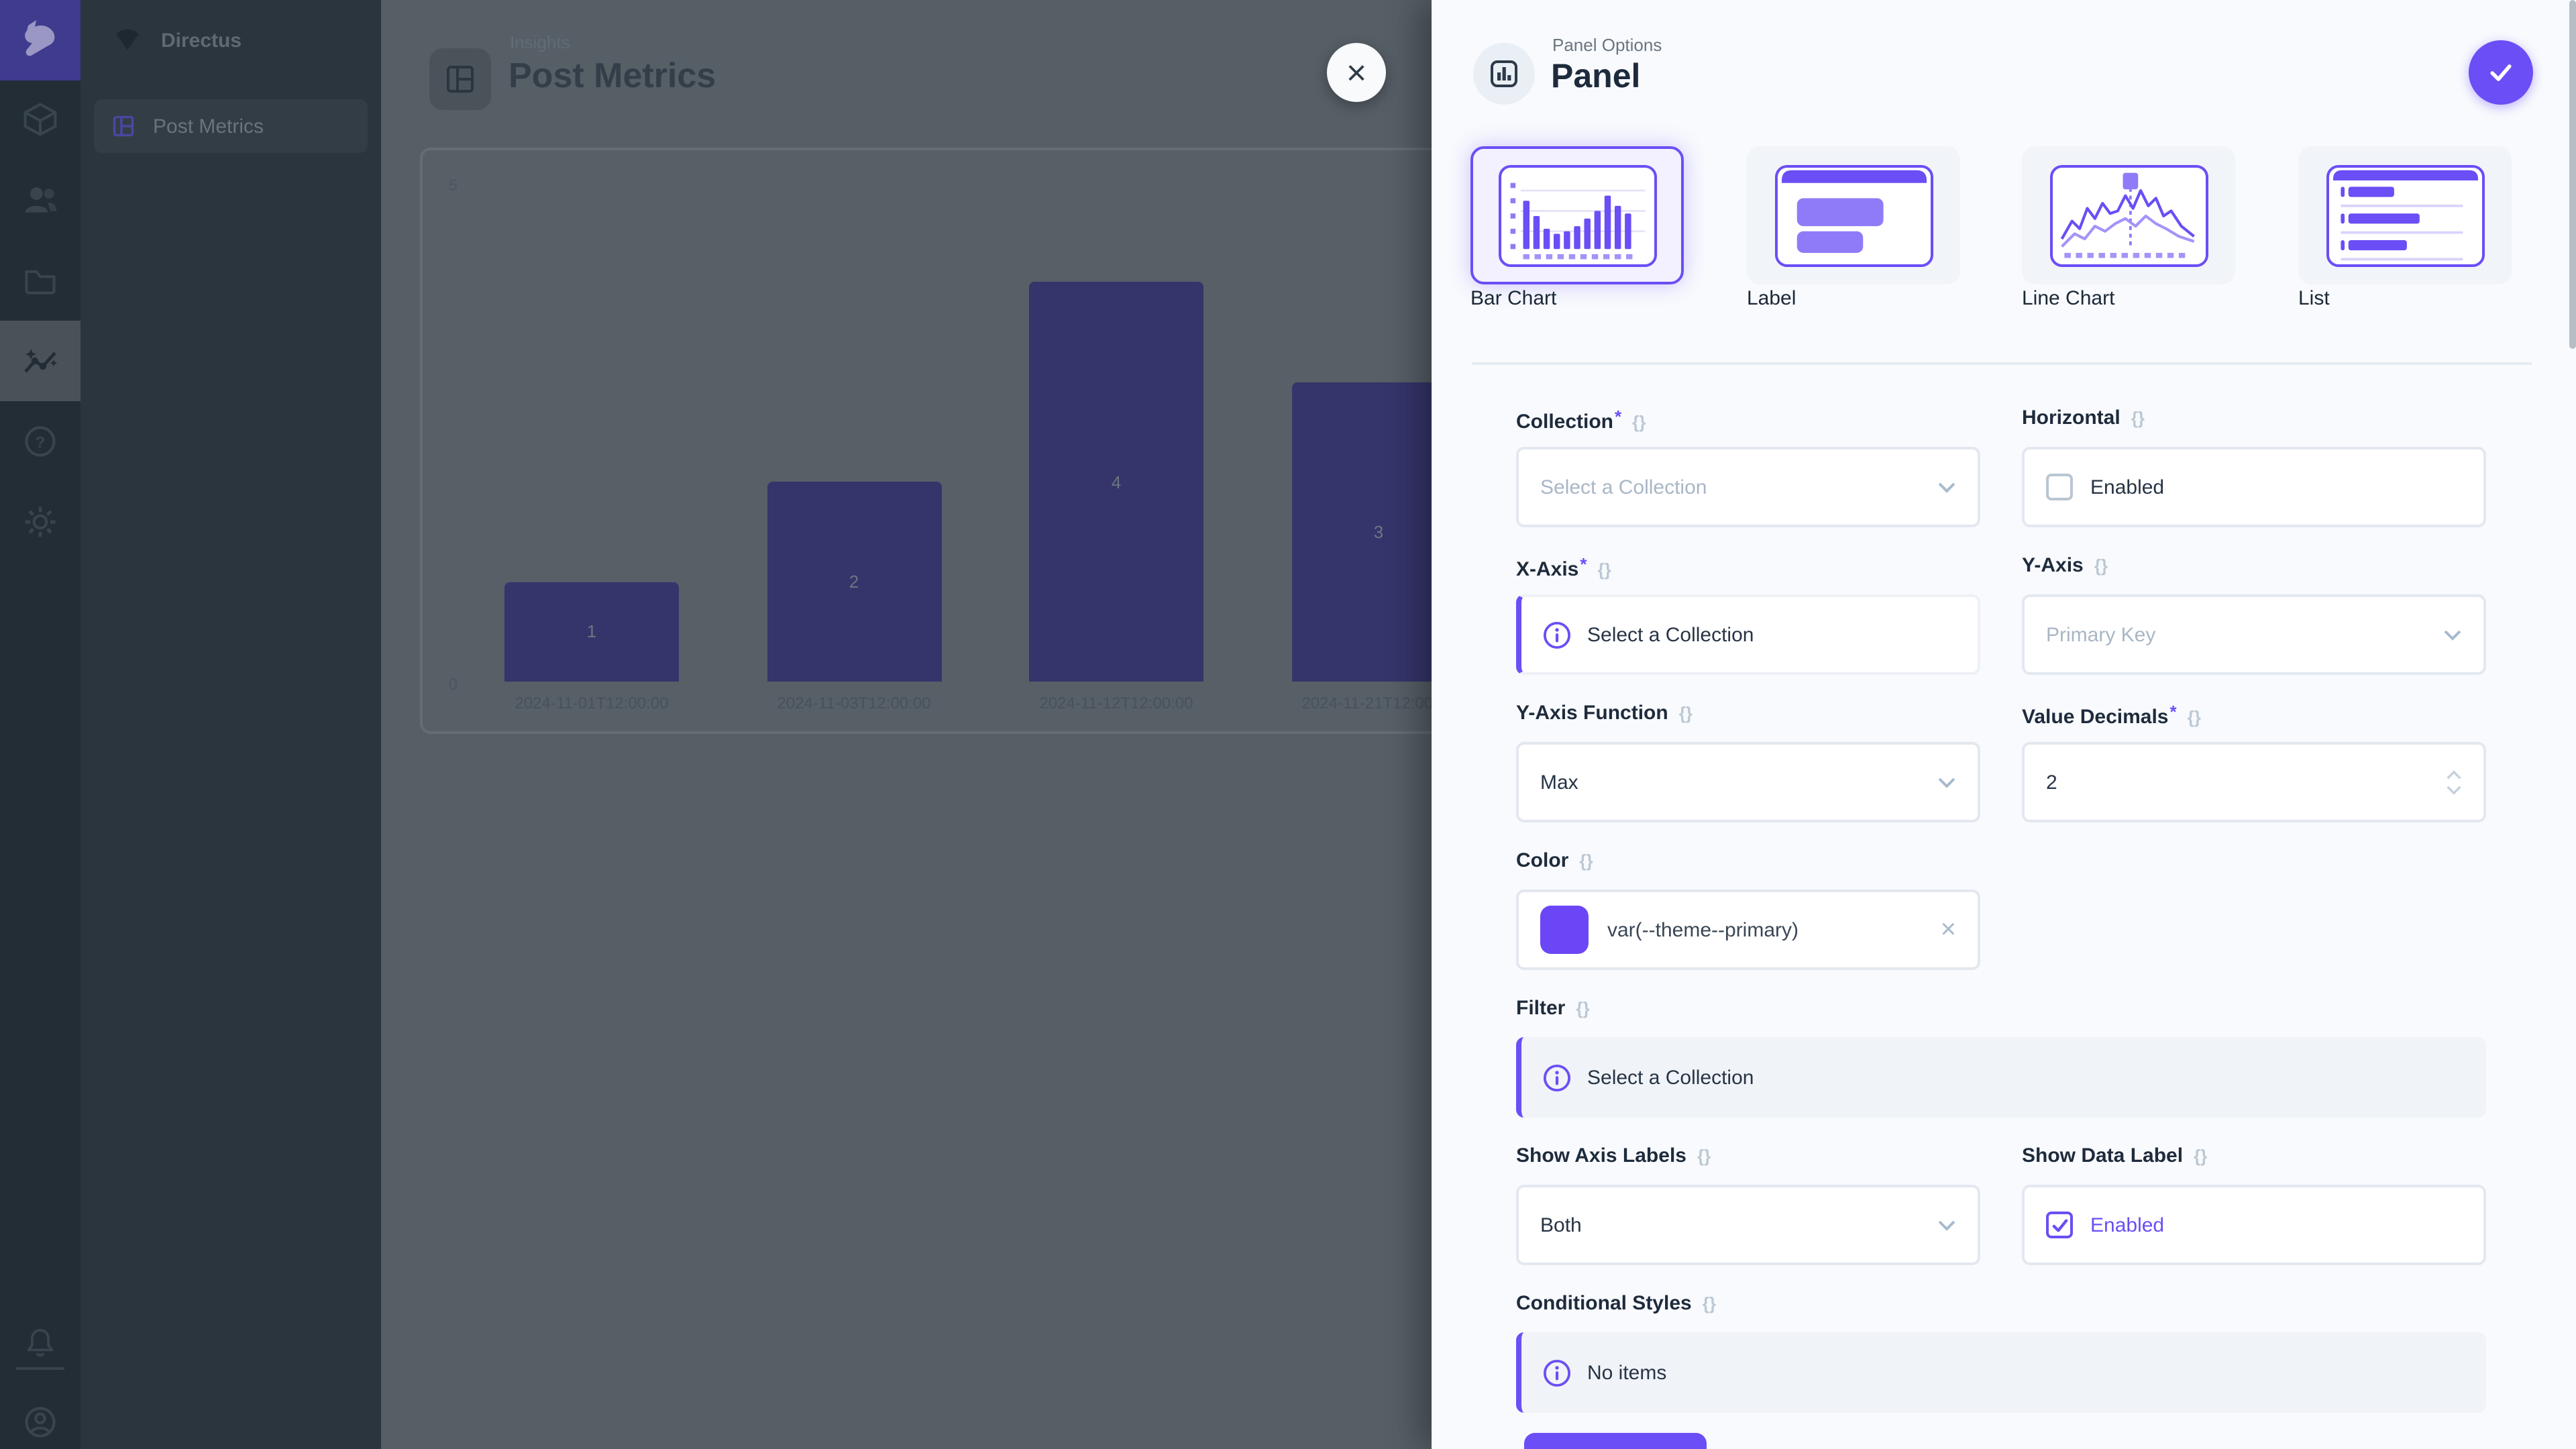  What do you see at coordinates (40, 724) in the screenshot?
I see `module-bar: ?` at bounding box center [40, 724].